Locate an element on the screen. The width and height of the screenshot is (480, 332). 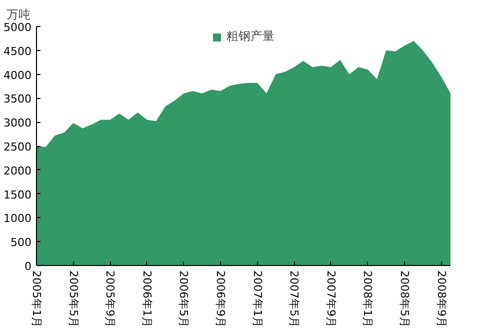
y-tick-label: 1500 is located at coordinates (18, 195).